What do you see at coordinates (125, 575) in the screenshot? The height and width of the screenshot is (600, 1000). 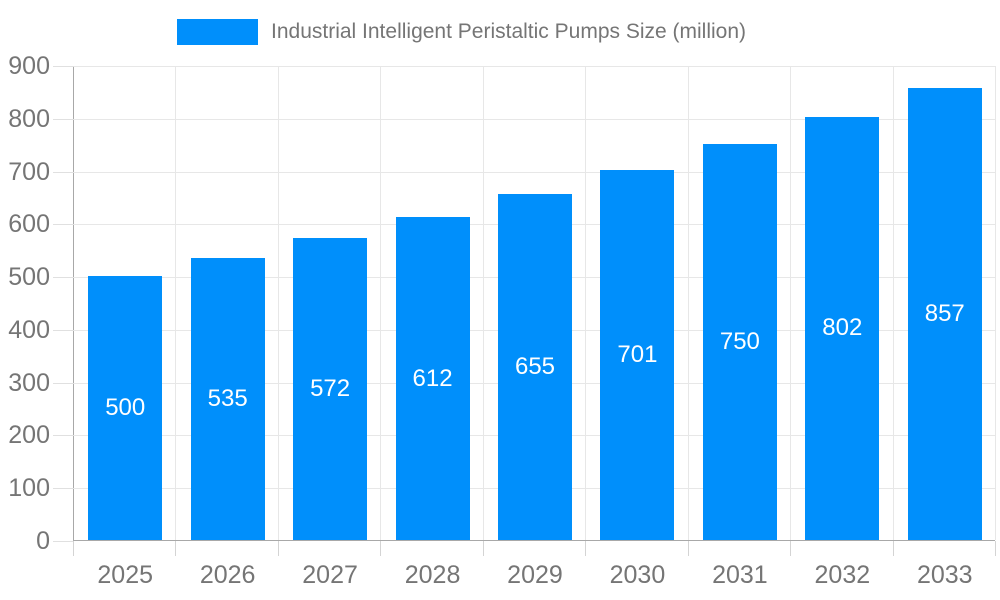 I see `x-axis-label: 2025` at bounding box center [125, 575].